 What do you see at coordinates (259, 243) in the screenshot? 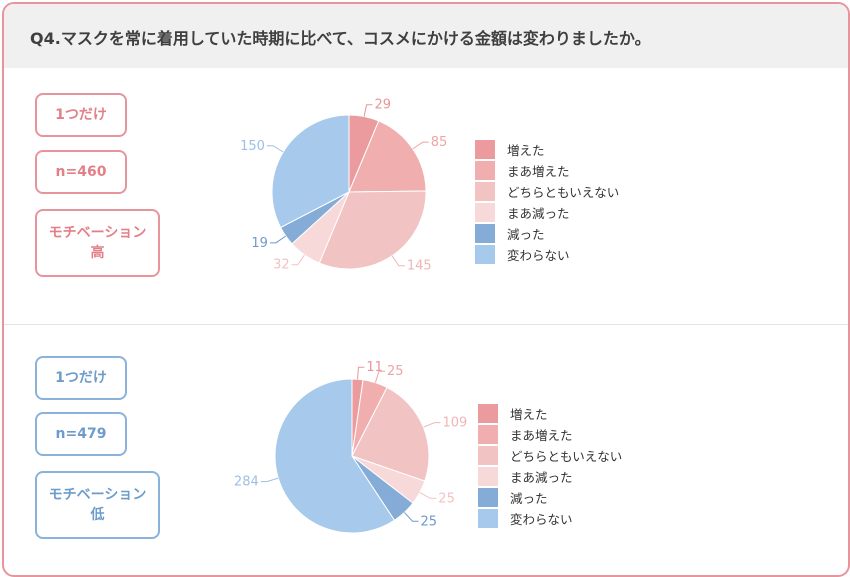
I see `data-label: 19` at bounding box center [259, 243].